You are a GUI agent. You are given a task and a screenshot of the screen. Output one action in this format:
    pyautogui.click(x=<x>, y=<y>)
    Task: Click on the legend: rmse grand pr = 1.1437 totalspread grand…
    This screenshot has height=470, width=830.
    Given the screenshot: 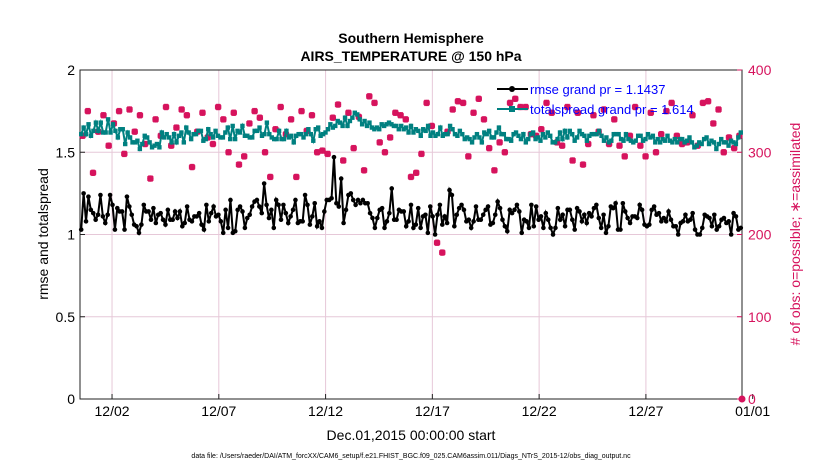 What is the action you would take?
    pyautogui.click(x=595, y=99)
    